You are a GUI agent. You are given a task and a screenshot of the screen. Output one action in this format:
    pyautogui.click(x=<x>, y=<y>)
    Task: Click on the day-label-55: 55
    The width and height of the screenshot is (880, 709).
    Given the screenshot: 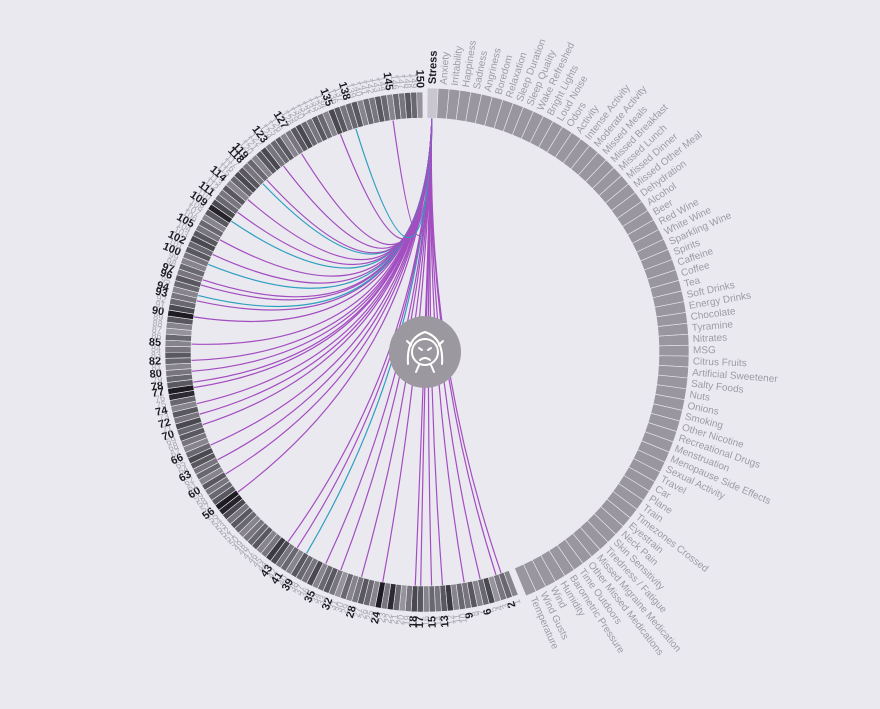 What is the action you would take?
    pyautogui.click(x=213, y=518)
    